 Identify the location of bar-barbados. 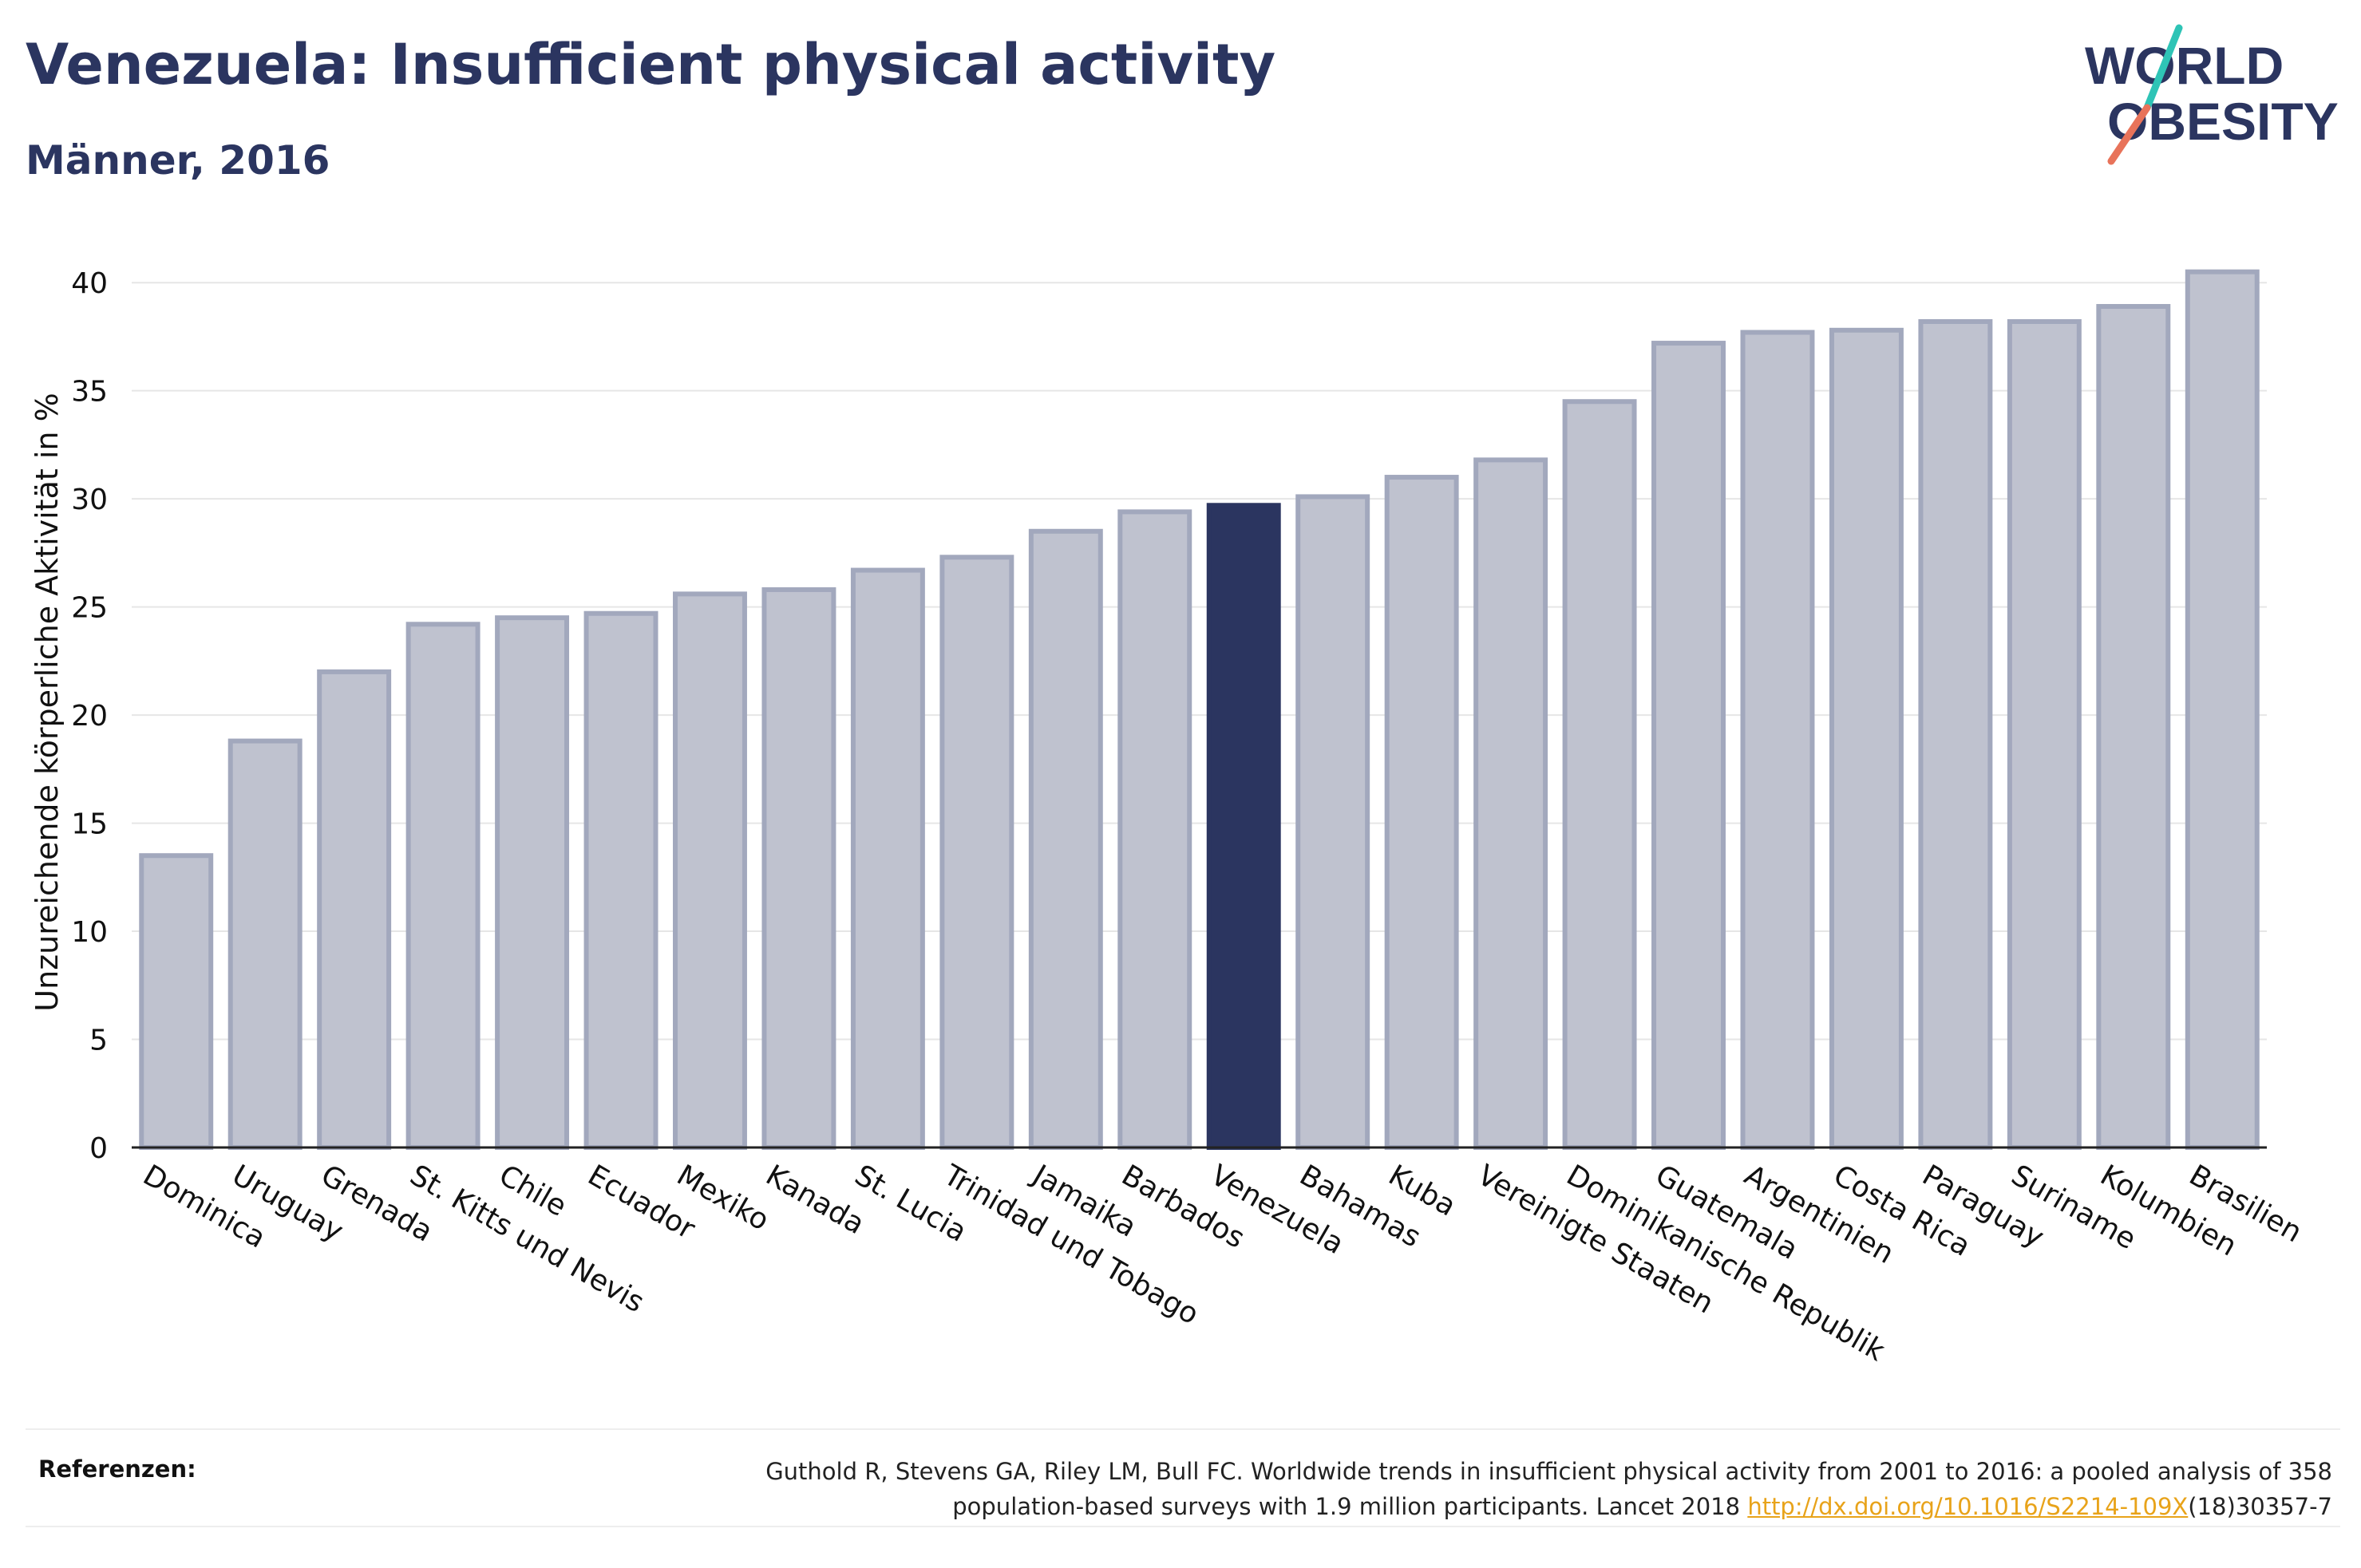
(1154, 829).